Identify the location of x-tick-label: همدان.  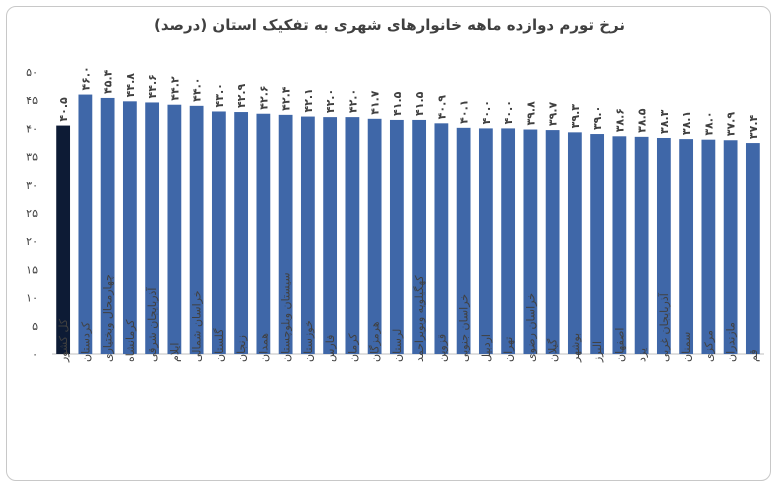
(263, 347).